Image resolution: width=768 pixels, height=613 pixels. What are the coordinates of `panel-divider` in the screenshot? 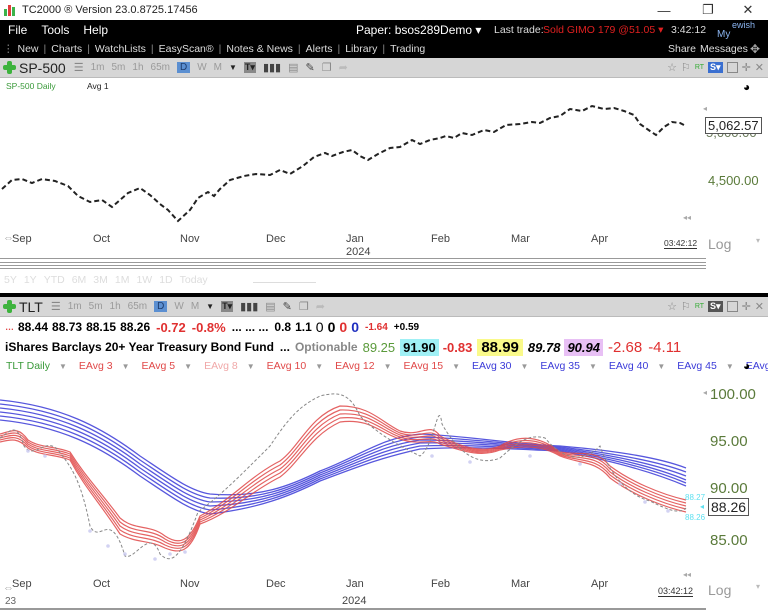 It's located at (384, 295).